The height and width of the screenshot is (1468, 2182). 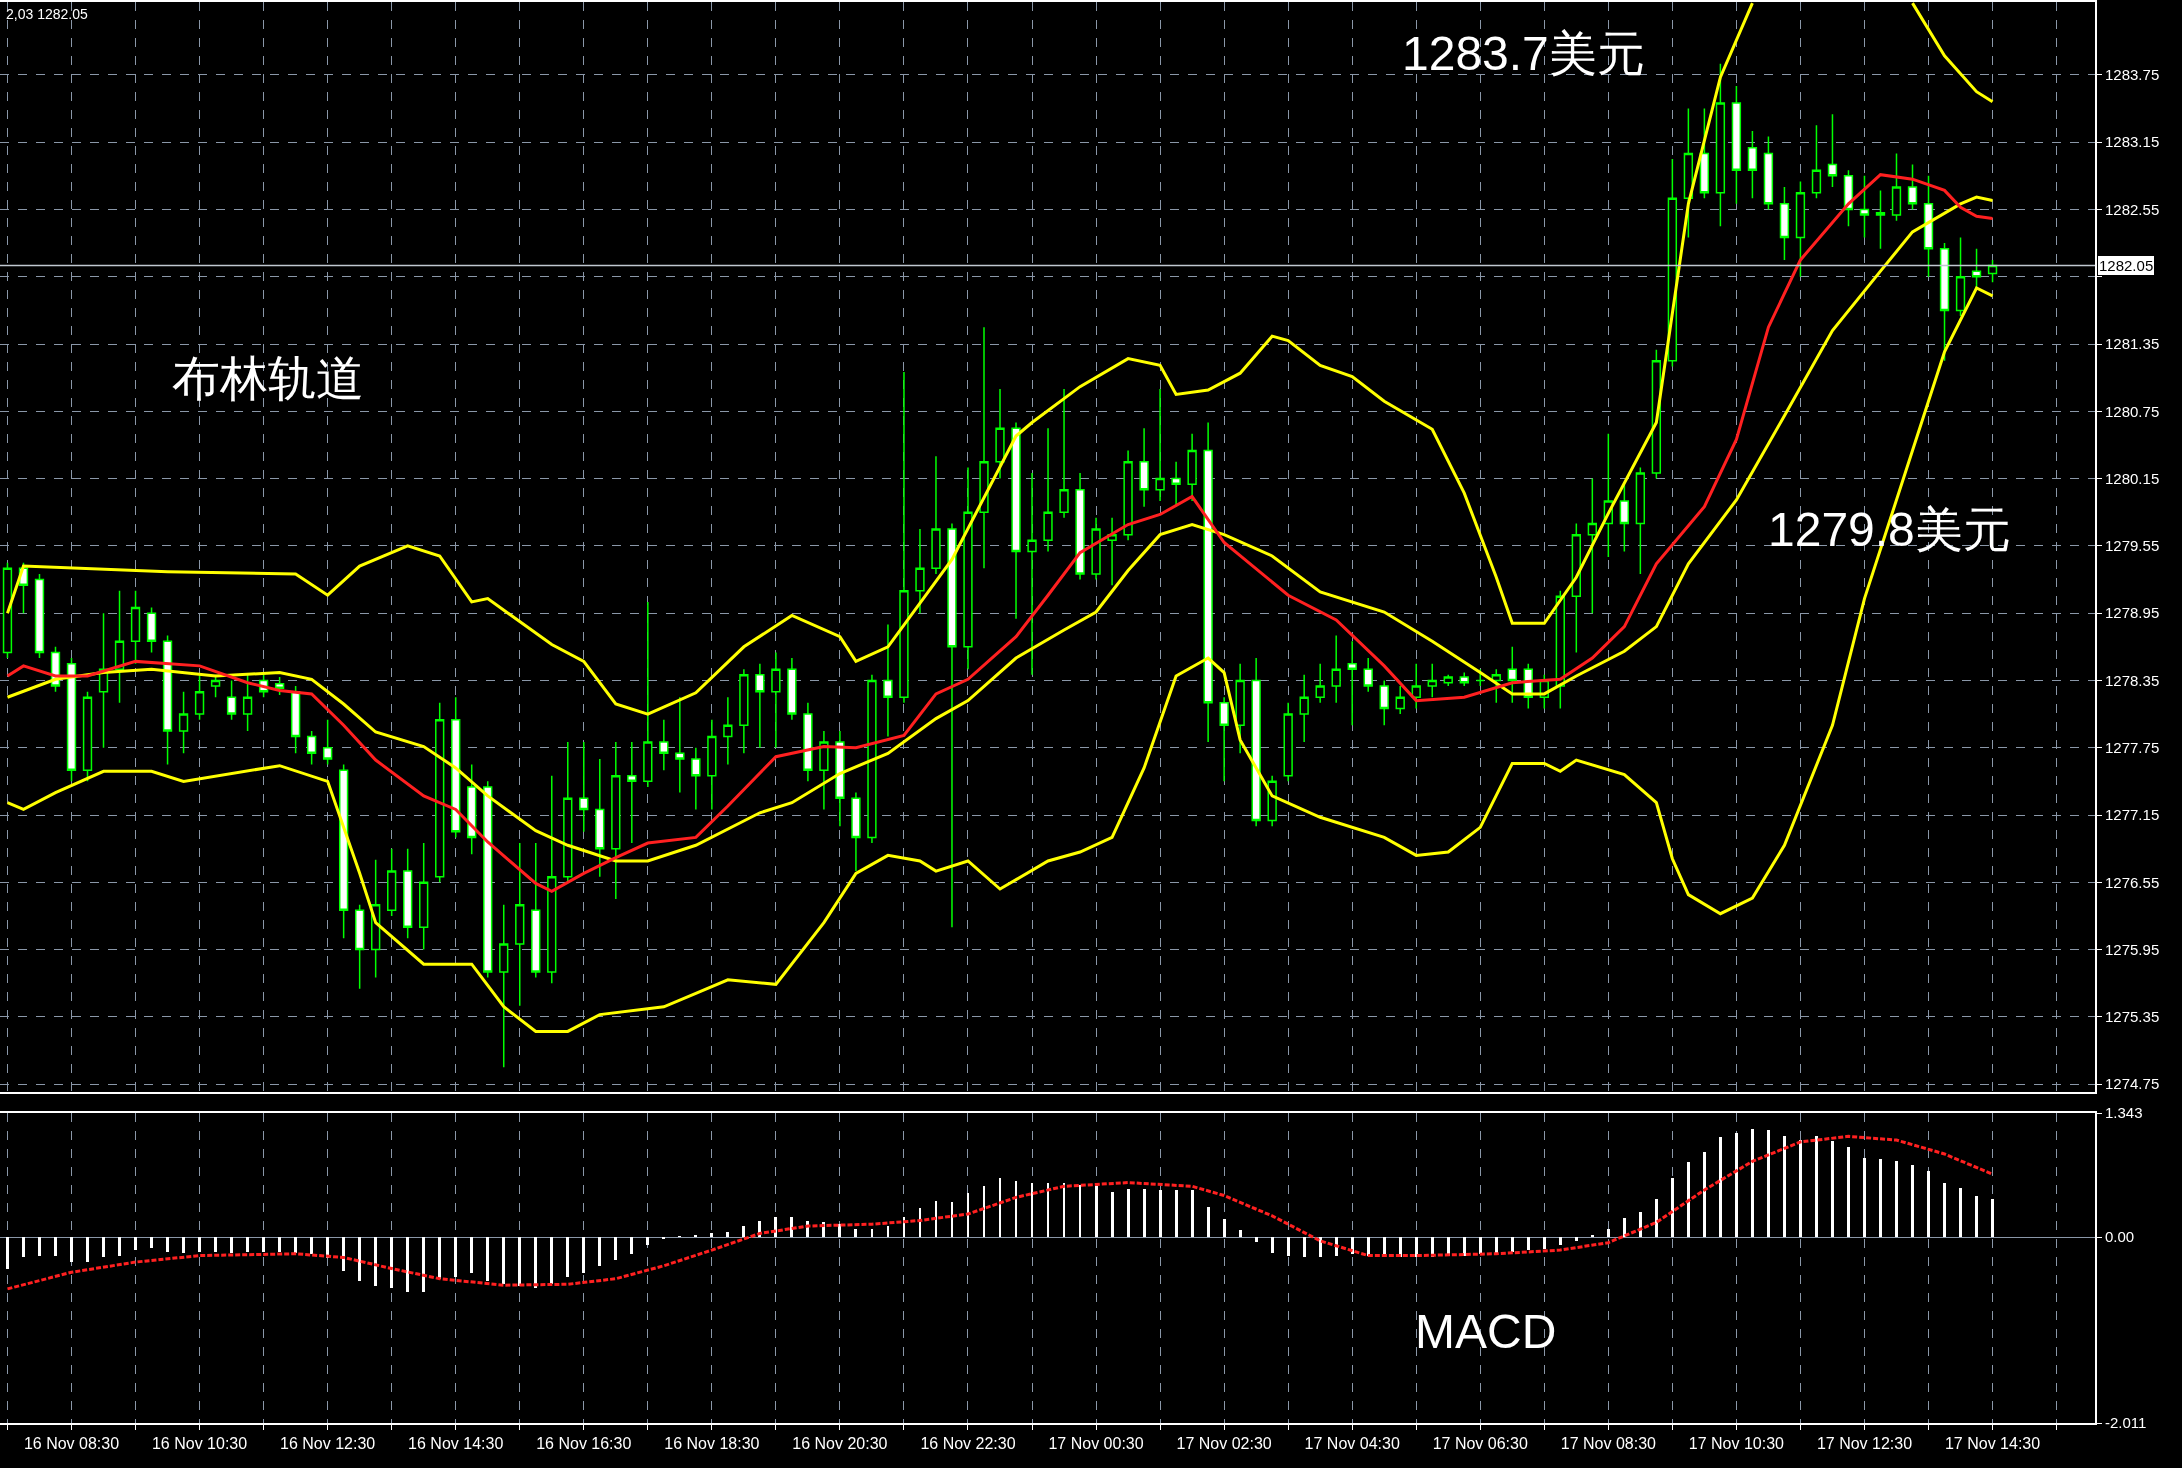 I want to click on y-tick-label: 1283.75, so click(x=2132, y=75).